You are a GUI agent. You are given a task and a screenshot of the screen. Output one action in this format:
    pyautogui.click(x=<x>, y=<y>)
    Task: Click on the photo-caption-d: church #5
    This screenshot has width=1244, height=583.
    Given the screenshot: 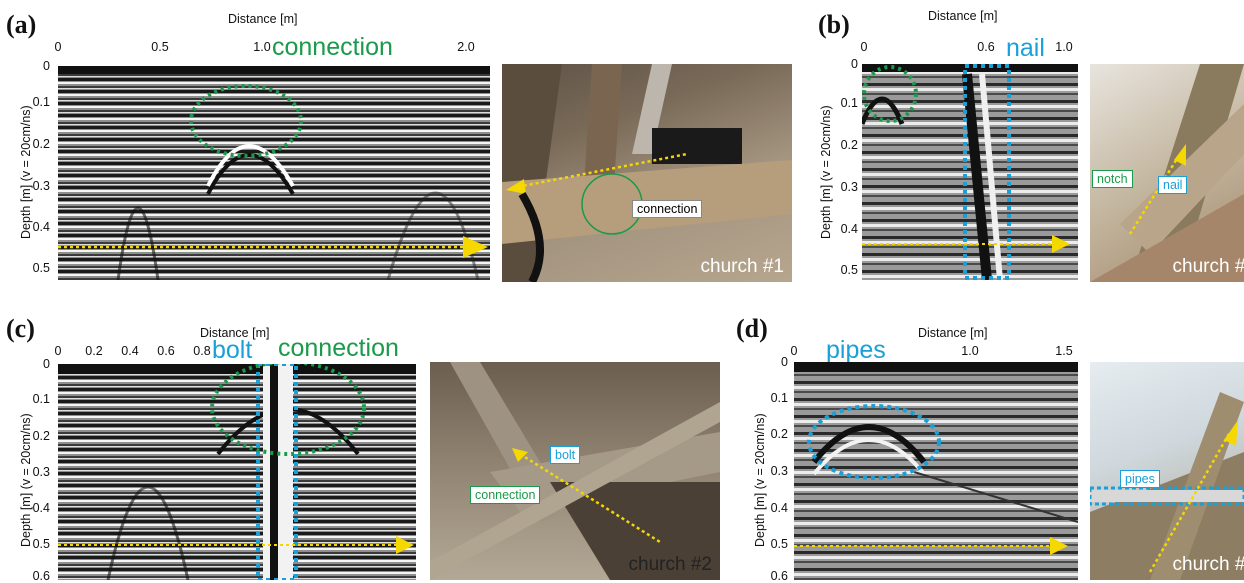 What is the action you would take?
    pyautogui.click(x=1208, y=564)
    